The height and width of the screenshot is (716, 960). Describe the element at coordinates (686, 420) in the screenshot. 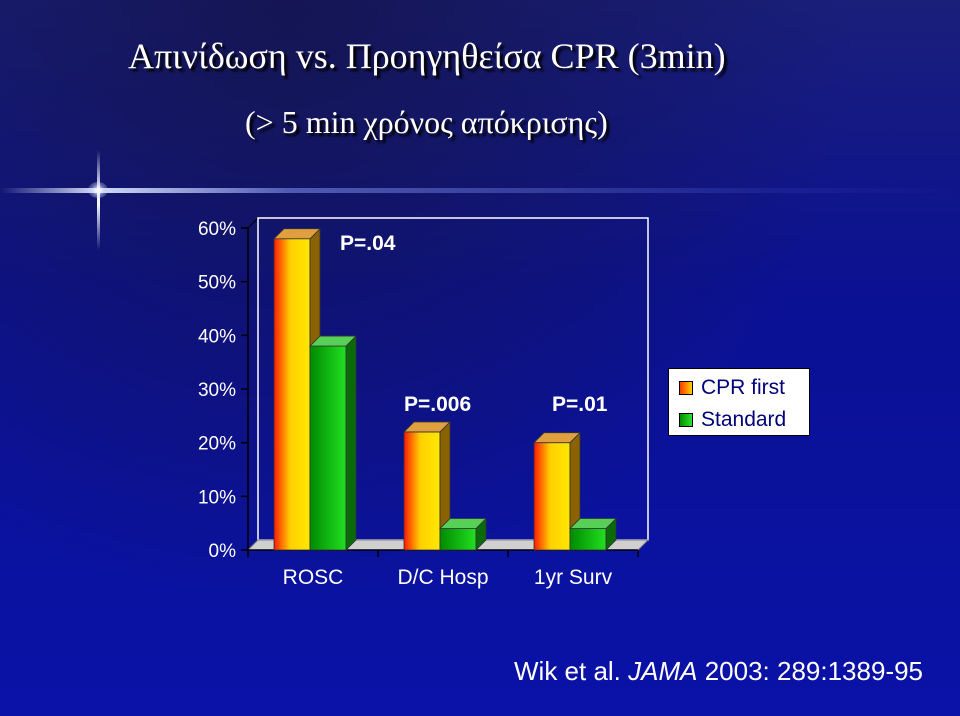

I see `legend-swatch-standard` at that location.